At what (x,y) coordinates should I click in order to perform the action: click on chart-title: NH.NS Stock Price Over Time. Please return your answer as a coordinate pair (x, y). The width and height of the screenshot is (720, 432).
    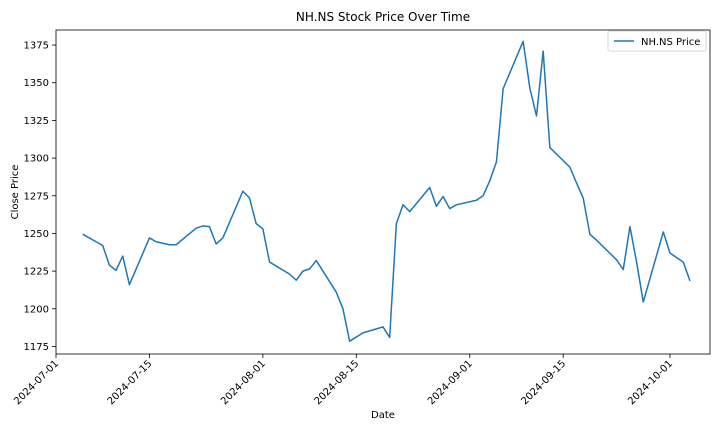
    Looking at the image, I should click on (383, 17).